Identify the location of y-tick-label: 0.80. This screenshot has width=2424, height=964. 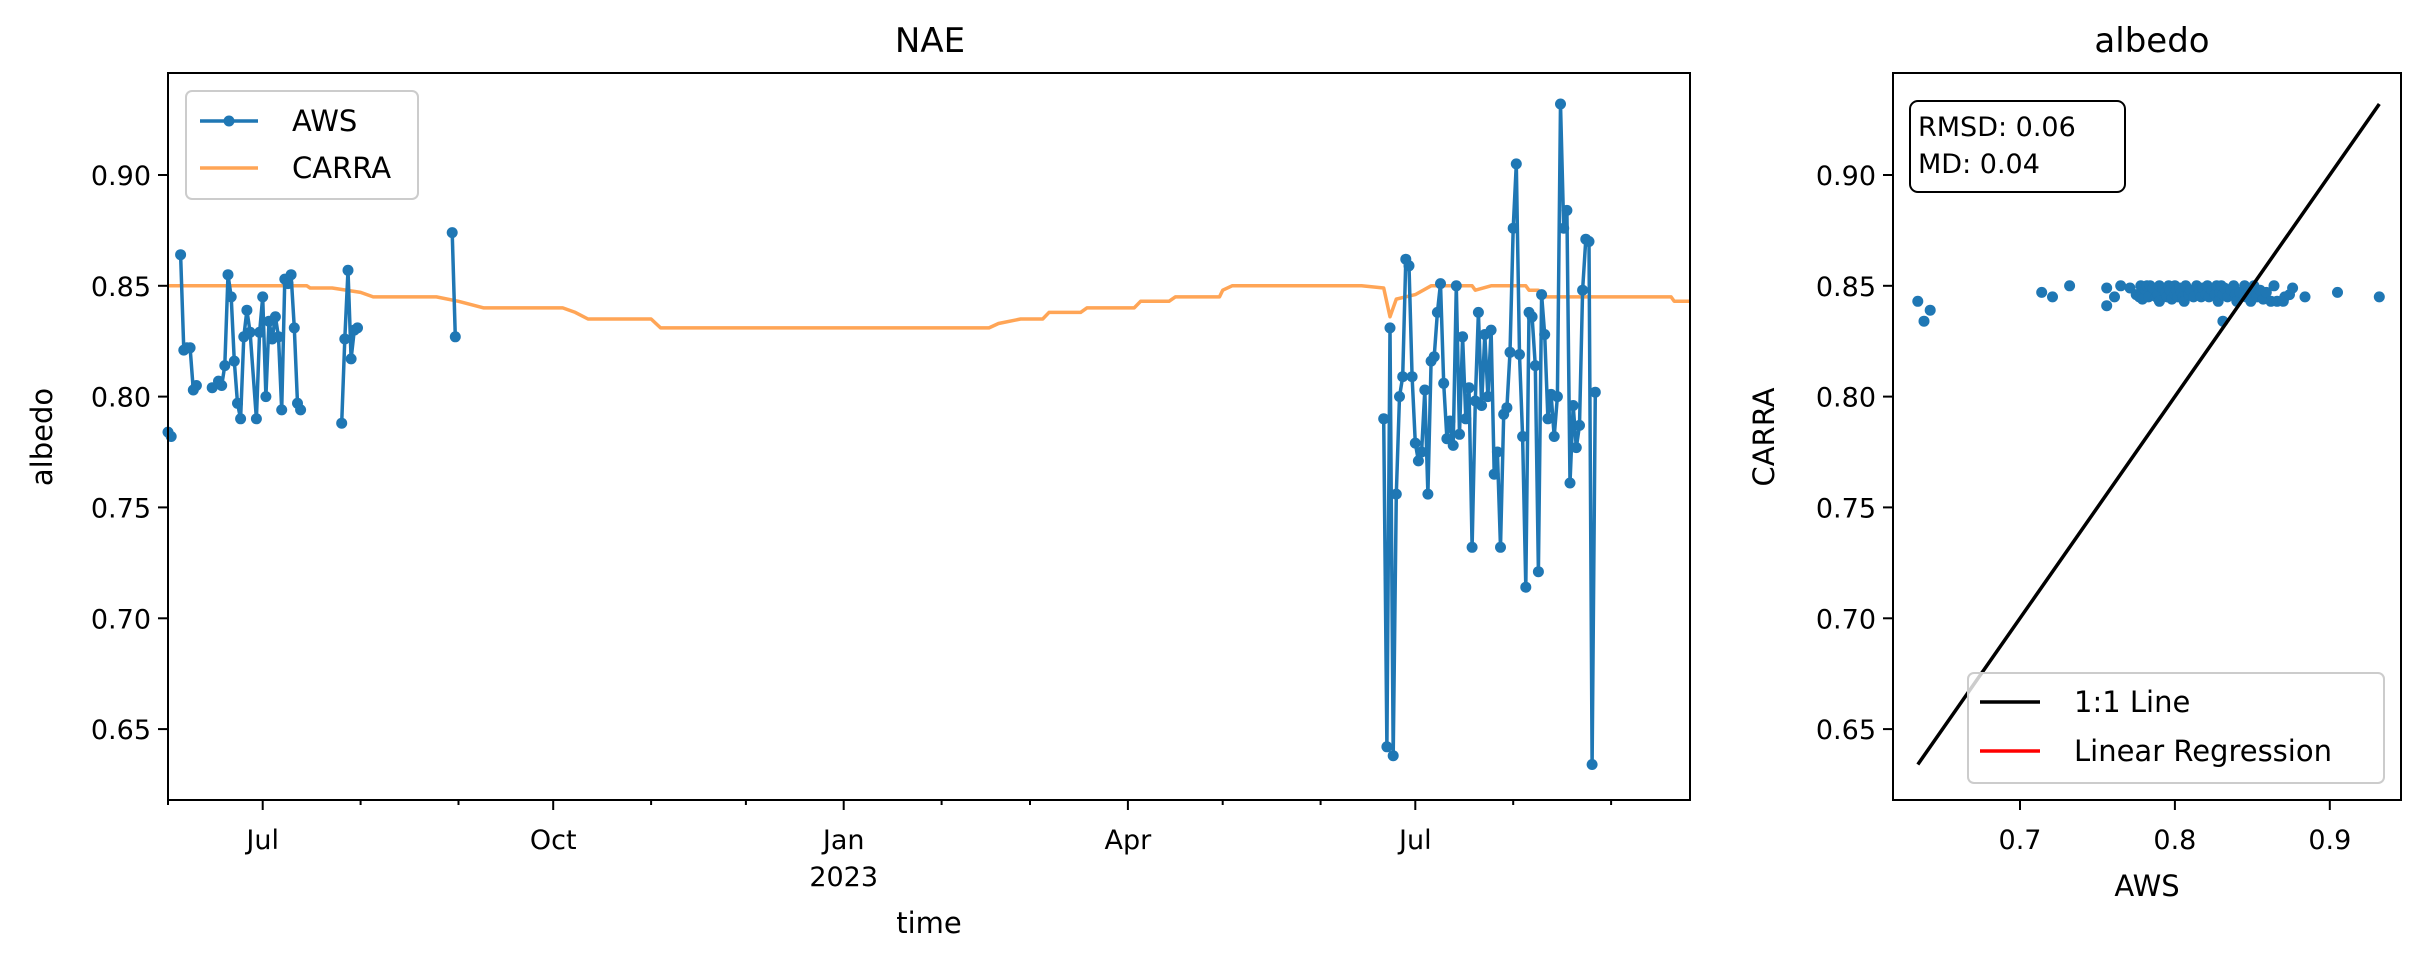
(121, 398).